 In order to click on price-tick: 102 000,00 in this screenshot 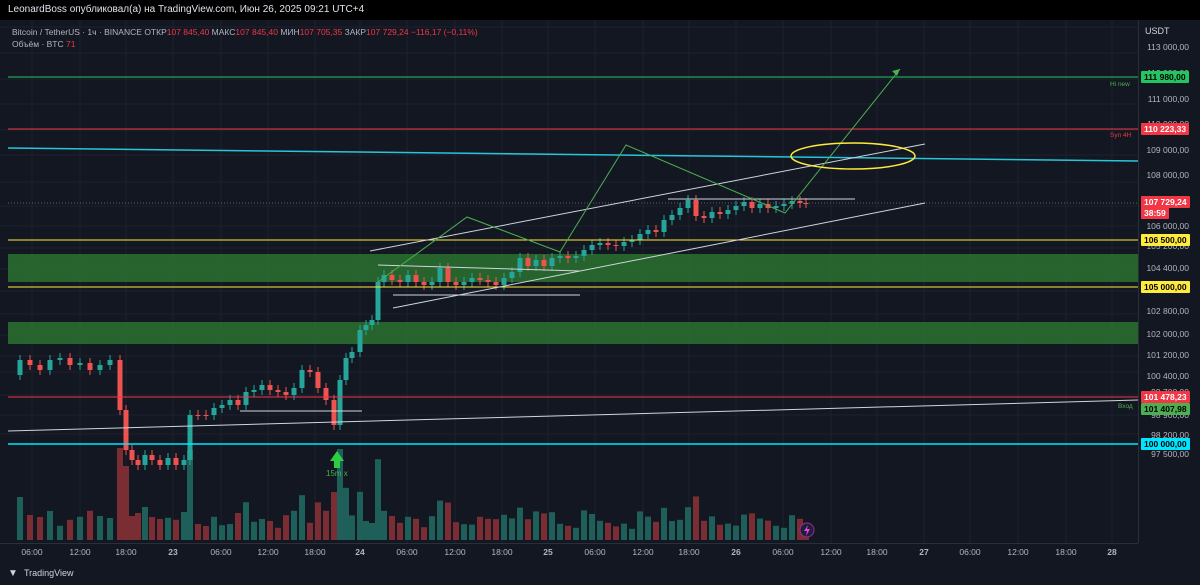, I will do `click(1167, 334)`.